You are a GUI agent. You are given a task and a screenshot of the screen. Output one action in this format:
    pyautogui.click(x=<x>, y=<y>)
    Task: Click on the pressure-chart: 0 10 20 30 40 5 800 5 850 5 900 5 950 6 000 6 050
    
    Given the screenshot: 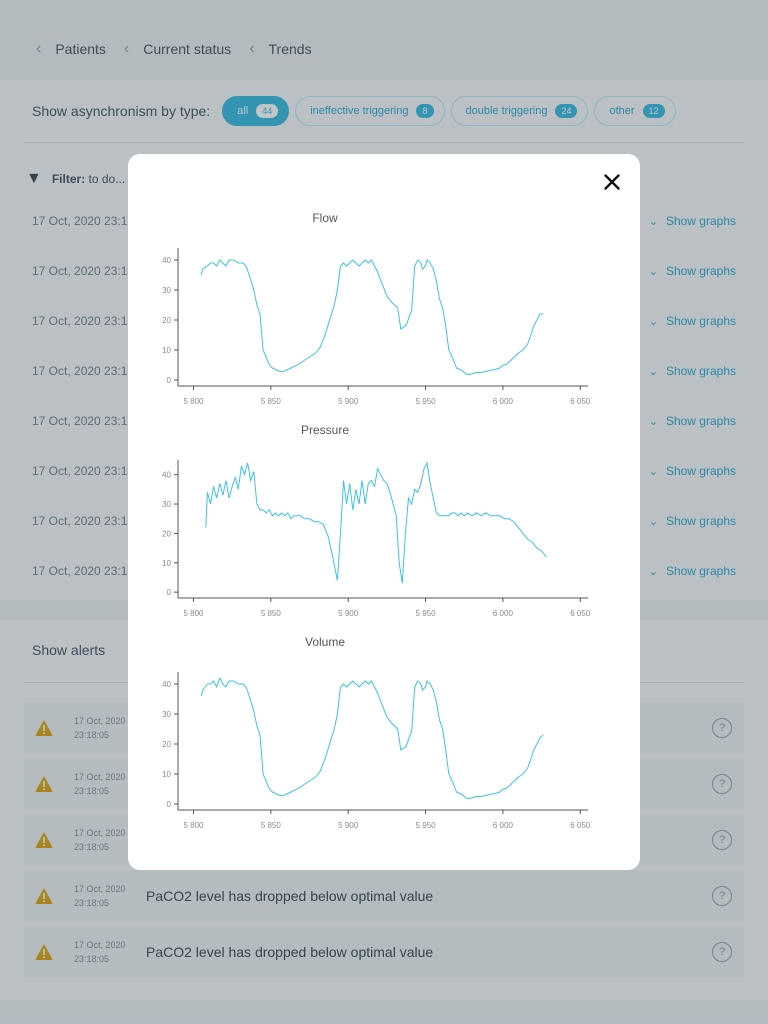 What is the action you would take?
    pyautogui.click(x=376, y=539)
    